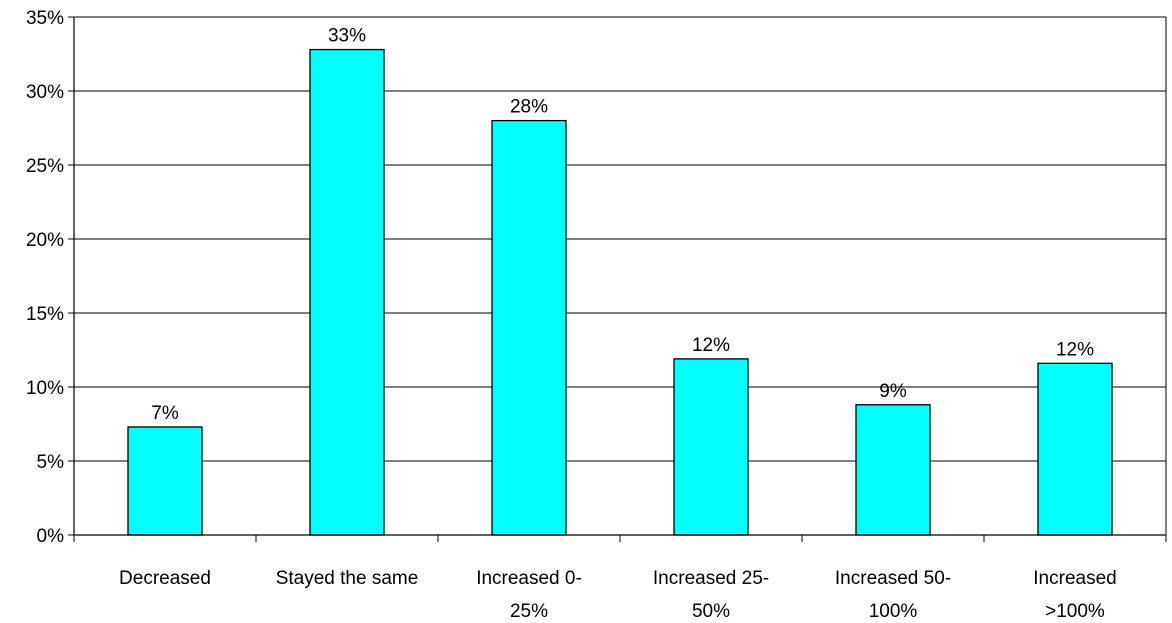 This screenshot has width=1172, height=623. I want to click on y-axis-tick-labels: 0% 5% 10% 15% 20% 25% 30% 35%, so click(45, 277).